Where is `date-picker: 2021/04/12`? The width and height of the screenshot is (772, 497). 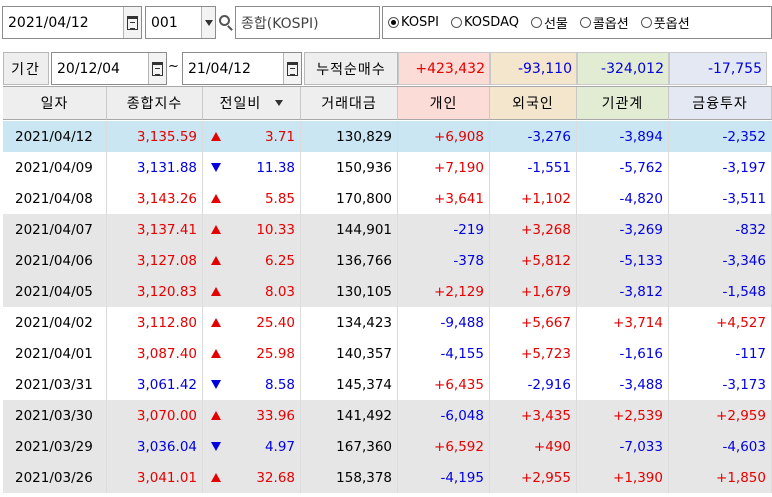
date-picker: 2021/04/12 is located at coordinates (72, 22).